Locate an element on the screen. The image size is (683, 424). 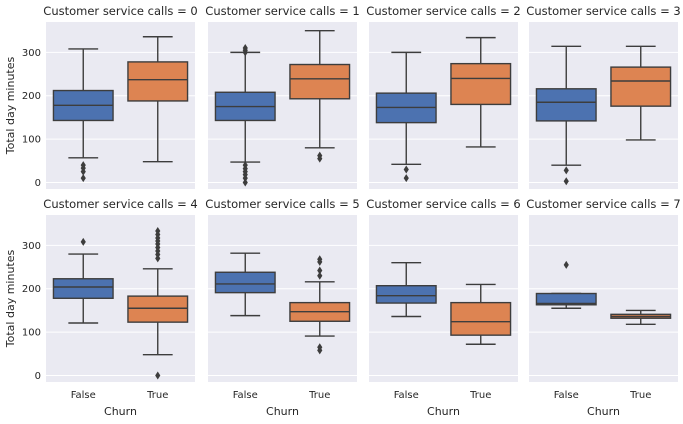
panel-title: Customer service calls = 7 is located at coordinates (603, 204).